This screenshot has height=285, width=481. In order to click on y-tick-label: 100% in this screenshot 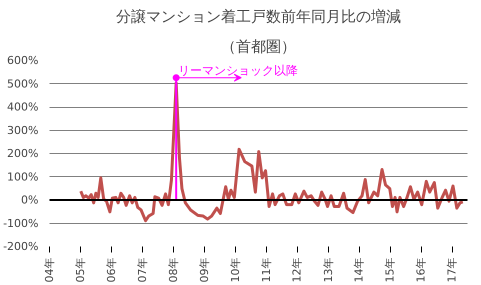, I will do `click(23, 177)`.